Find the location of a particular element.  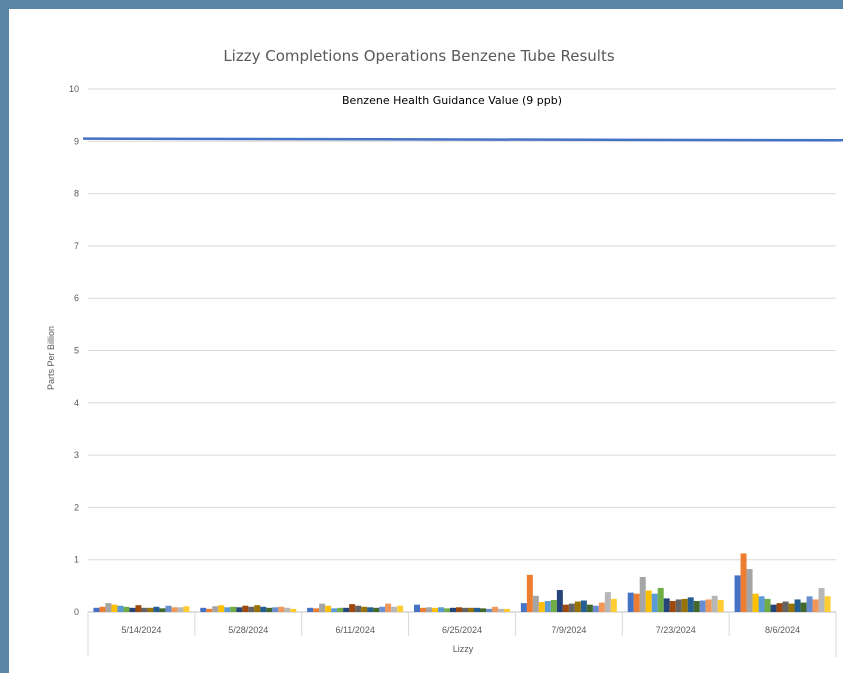

y-tick-label: 1 is located at coordinates (76, 560).